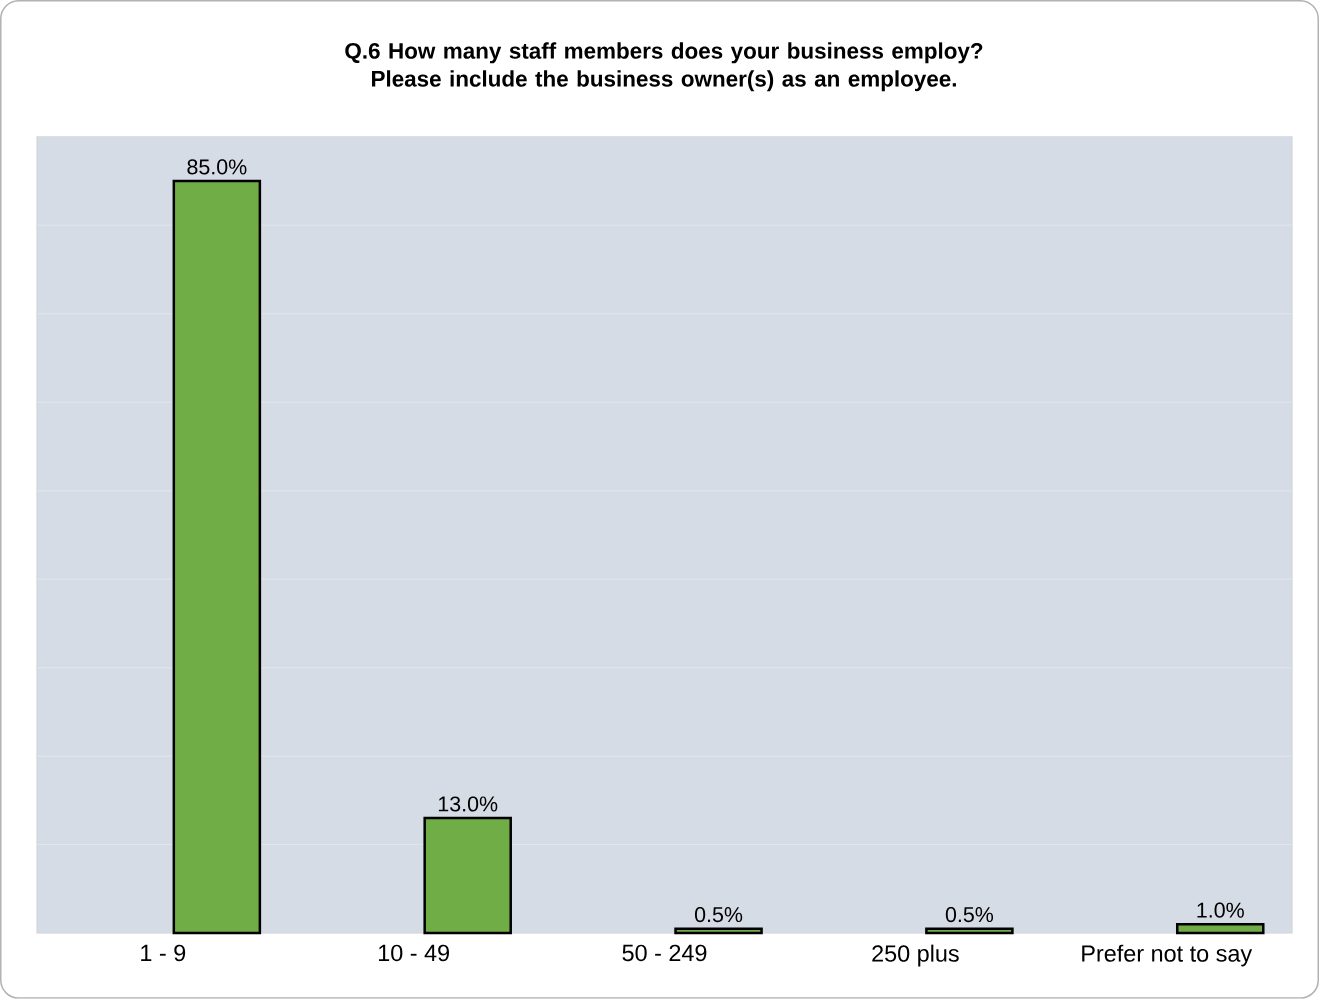  I want to click on data-label: 85.0%, so click(217, 167).